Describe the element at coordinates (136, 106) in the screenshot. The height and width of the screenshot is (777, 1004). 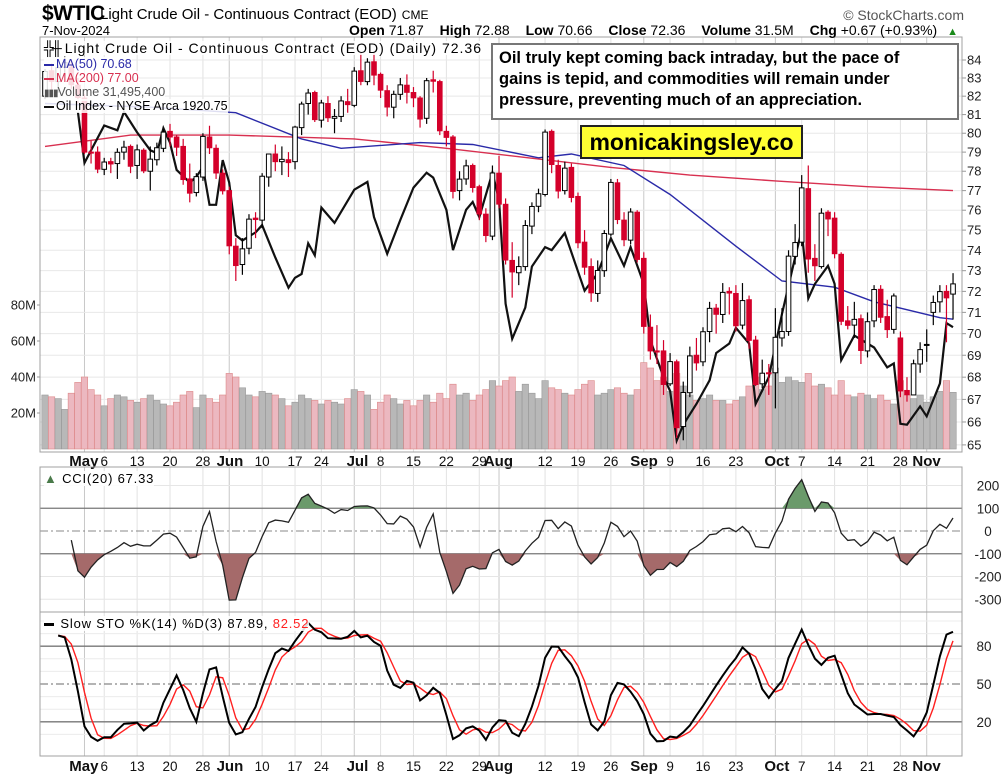
I see `legend-oil-index: Oil Index - NYSE Arca 1920.75` at that location.